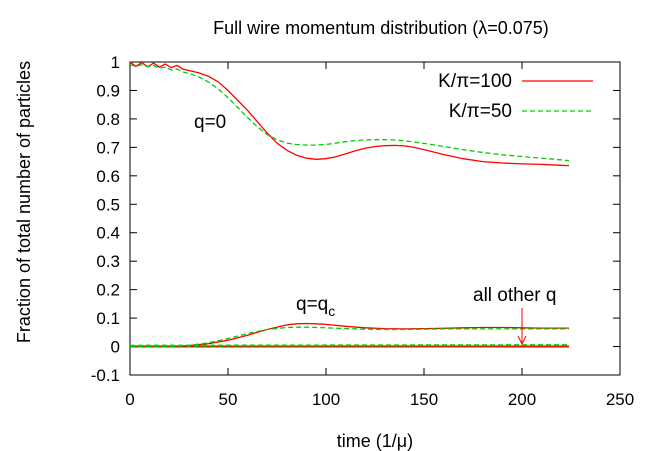 Image resolution: width=650 pixels, height=451 pixels. Describe the element at coordinates (108, 290) in the screenshot. I see `y-tick-label: 0.2` at that location.